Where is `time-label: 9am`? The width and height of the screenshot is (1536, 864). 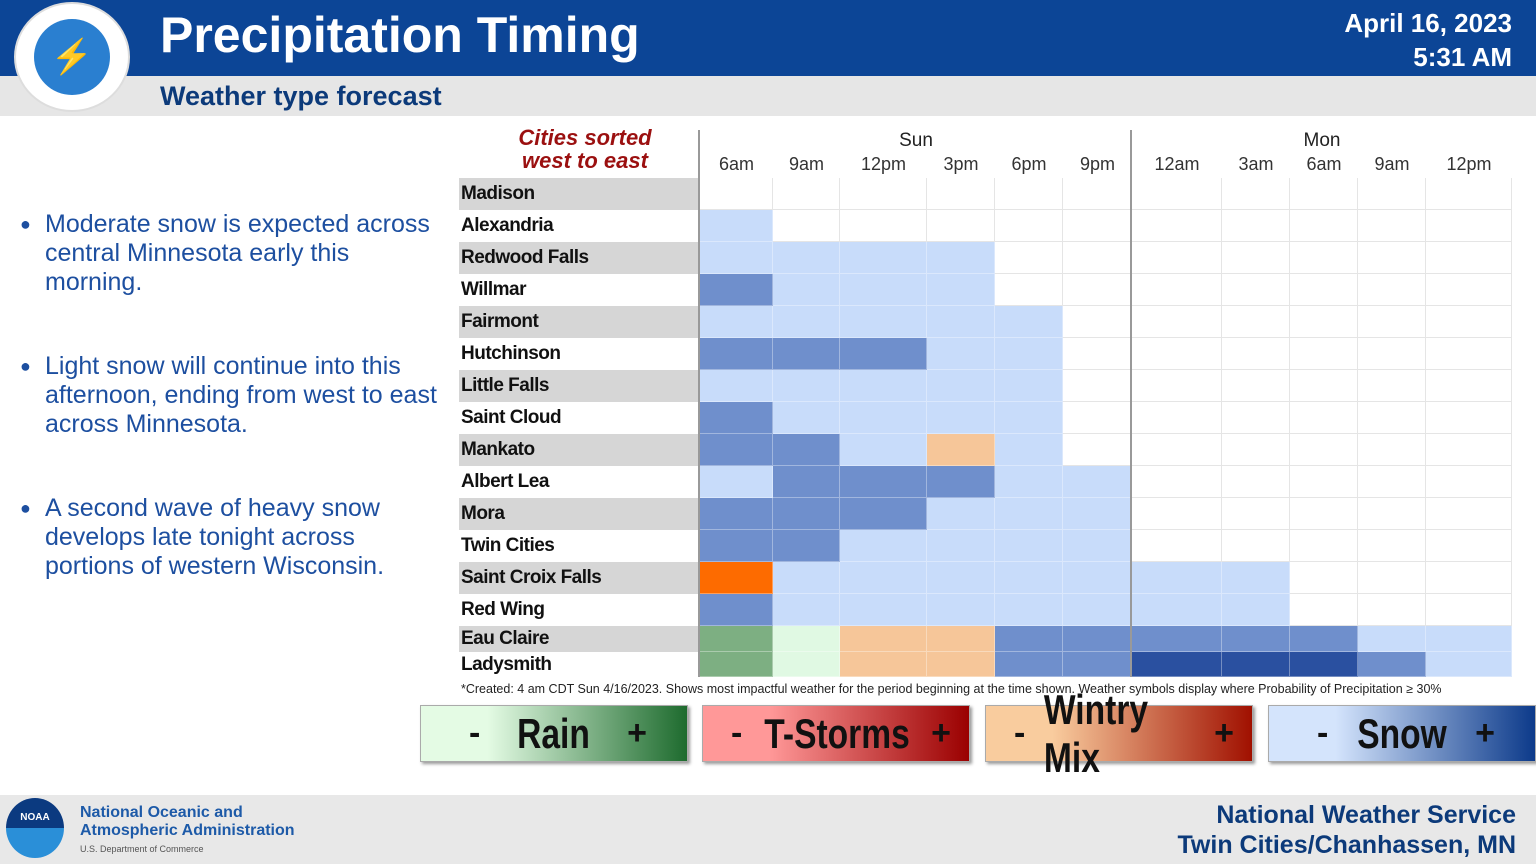 time-label: 9am is located at coordinates (806, 164).